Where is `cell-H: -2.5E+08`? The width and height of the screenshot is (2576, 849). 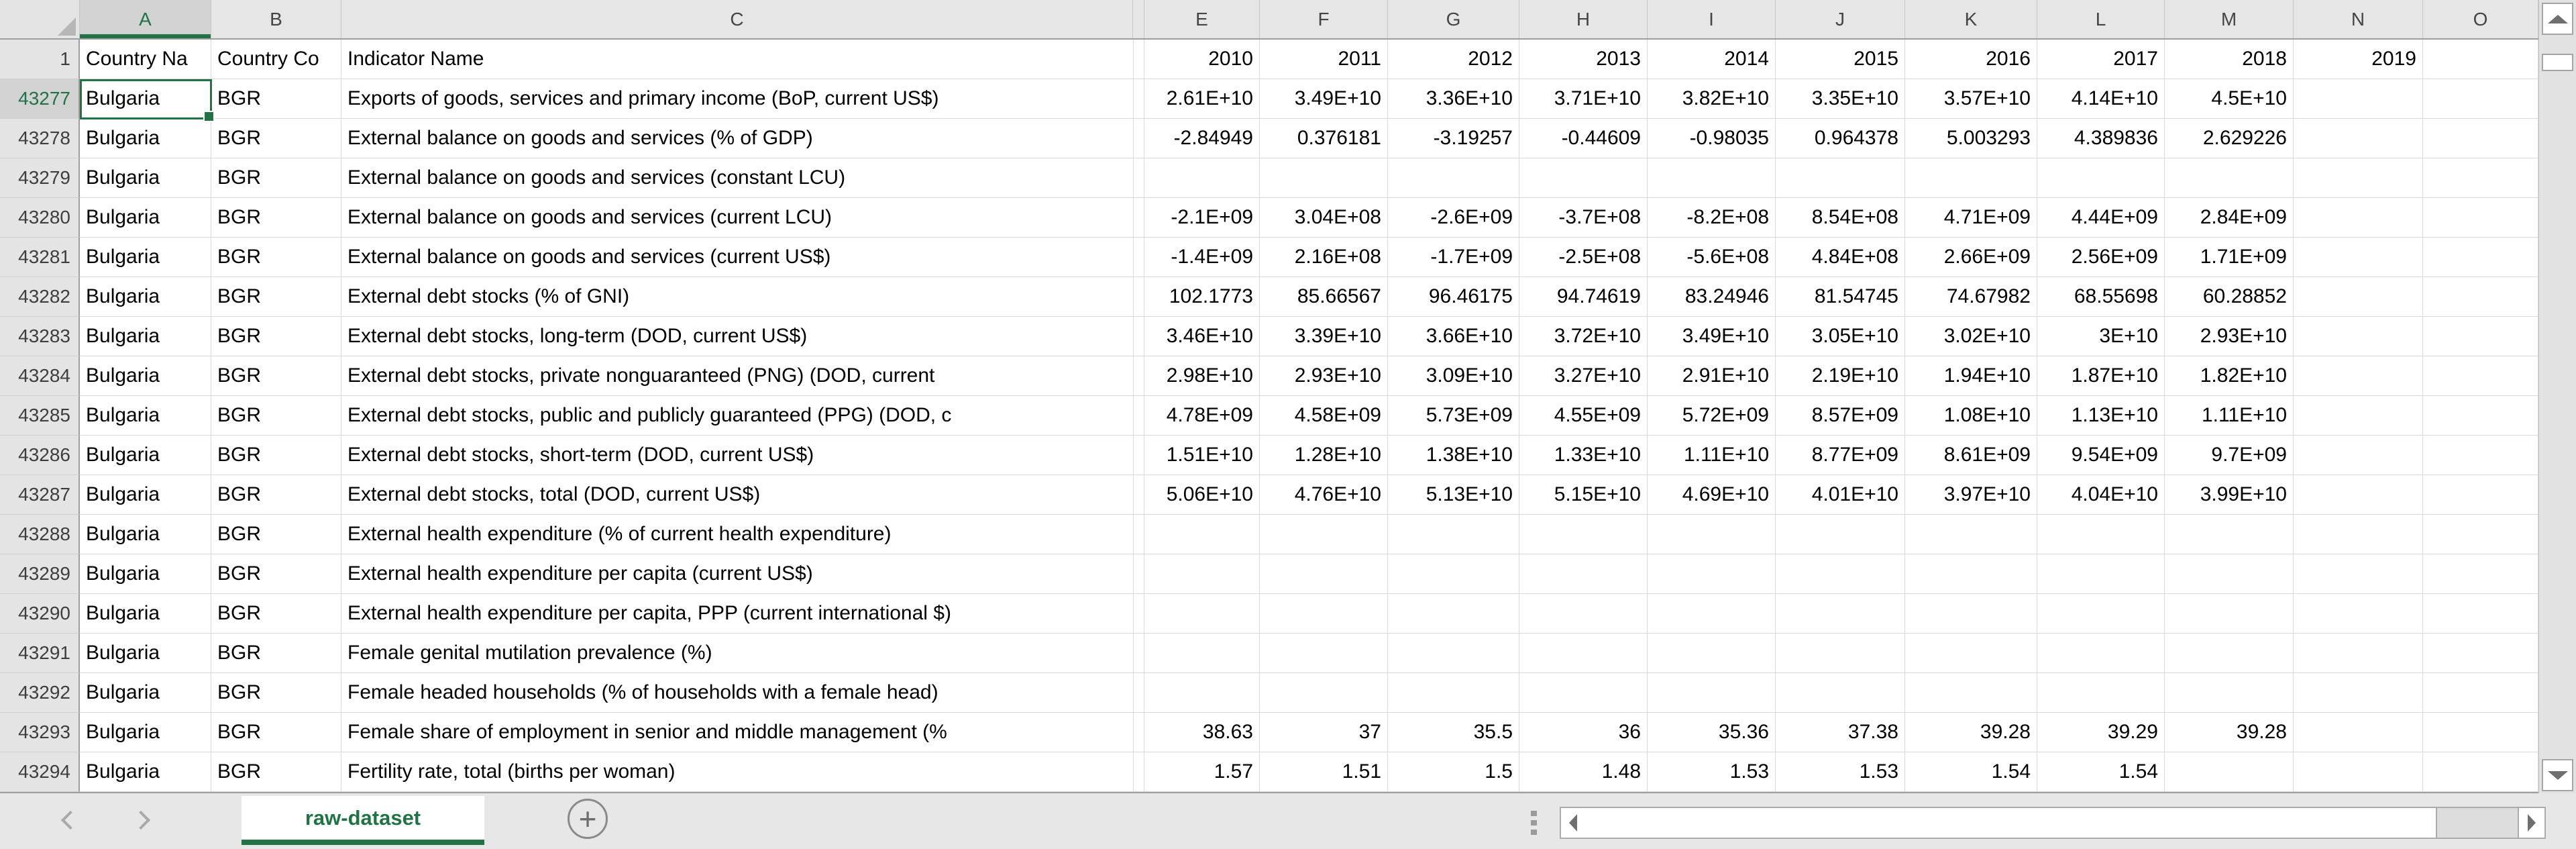 cell-H: -2.5E+08 is located at coordinates (1583, 257).